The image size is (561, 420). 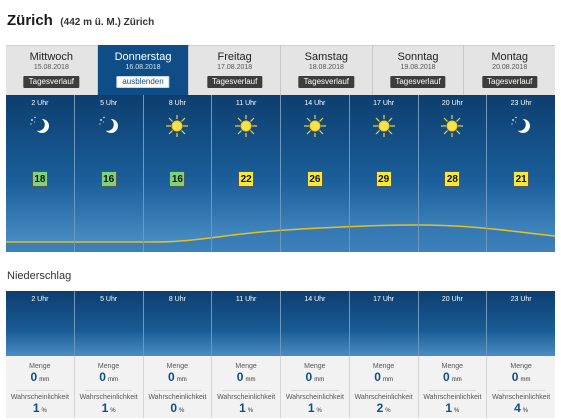 What do you see at coordinates (521, 323) in the screenshot?
I see `rain-hour-column: 23 Uhr` at bounding box center [521, 323].